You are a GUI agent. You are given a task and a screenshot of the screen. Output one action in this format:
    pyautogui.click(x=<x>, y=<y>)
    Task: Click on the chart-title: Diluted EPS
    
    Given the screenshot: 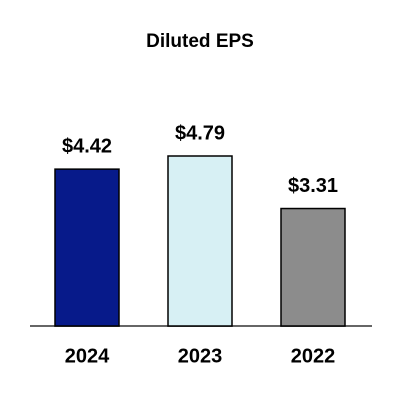 What is the action you would take?
    pyautogui.click(x=200, y=41)
    